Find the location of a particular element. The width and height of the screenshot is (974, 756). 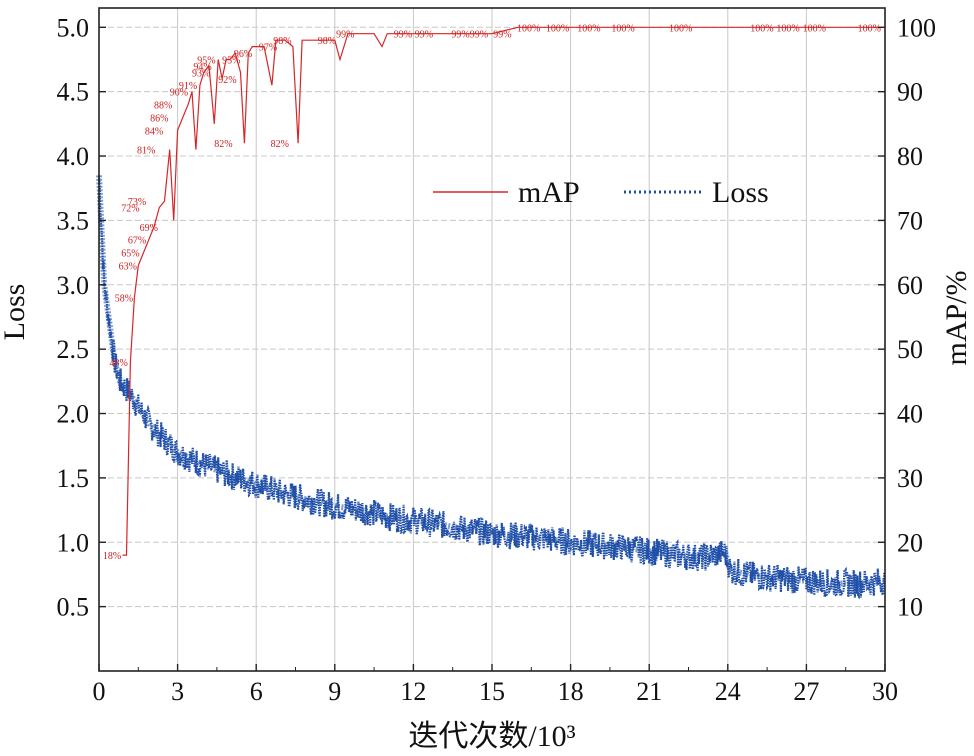

y-right-tick-label-2: 30 is located at coordinates (910, 478).